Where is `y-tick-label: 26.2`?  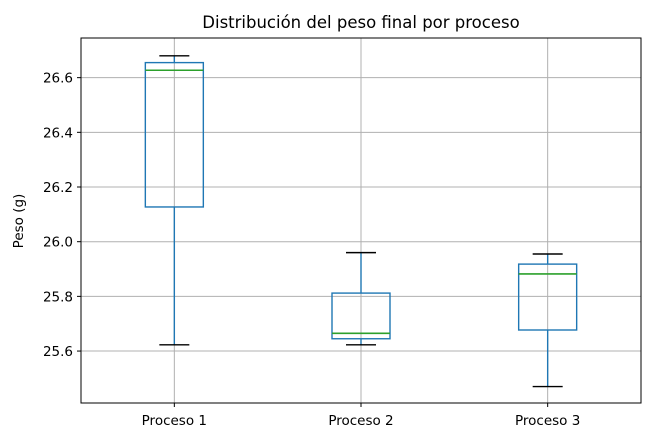 y-tick-label: 26.2 is located at coordinates (58, 188).